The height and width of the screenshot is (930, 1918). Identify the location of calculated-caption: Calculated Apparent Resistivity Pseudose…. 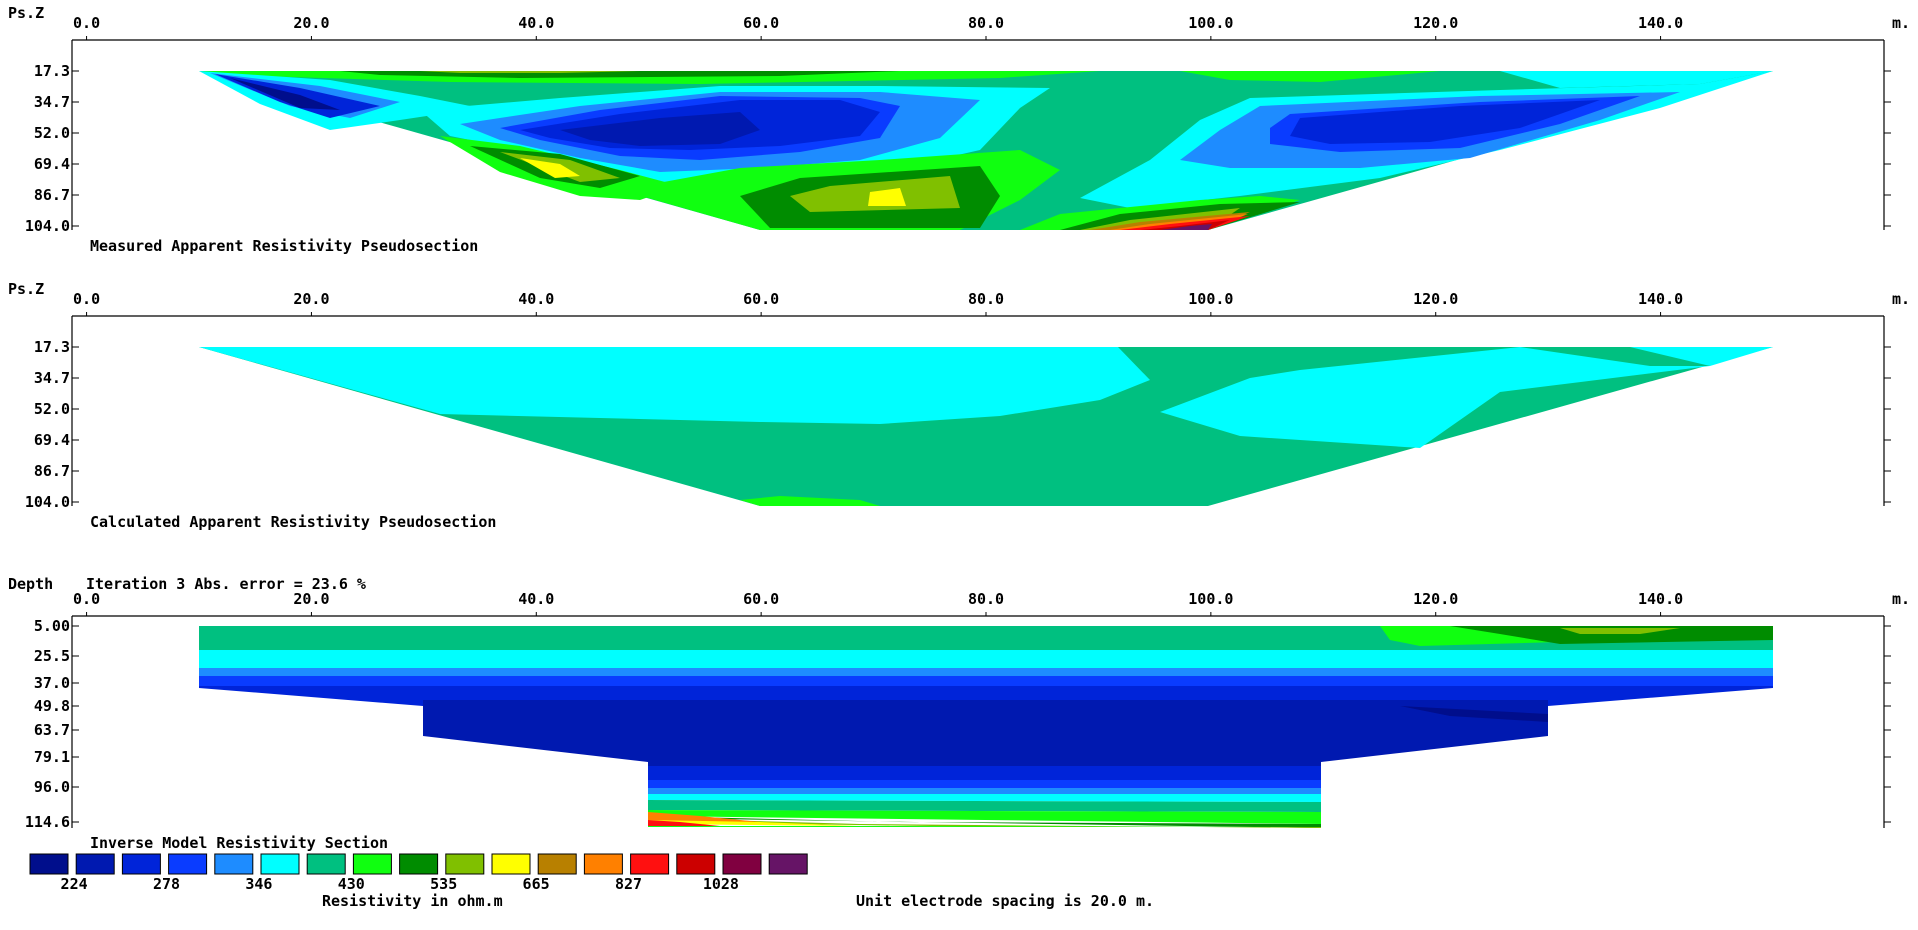
(293, 522).